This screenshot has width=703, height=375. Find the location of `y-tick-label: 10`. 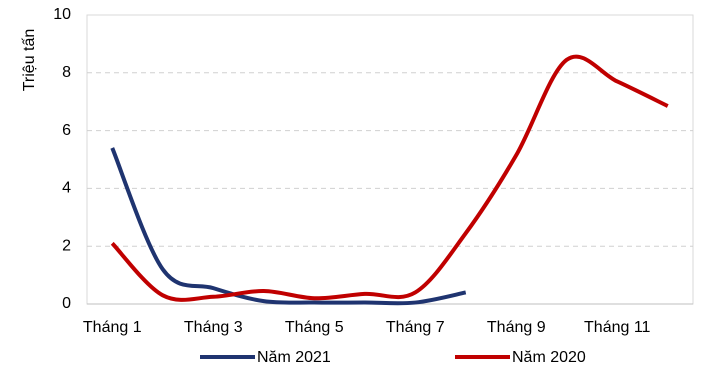

y-tick-label: 10 is located at coordinates (62, 14).